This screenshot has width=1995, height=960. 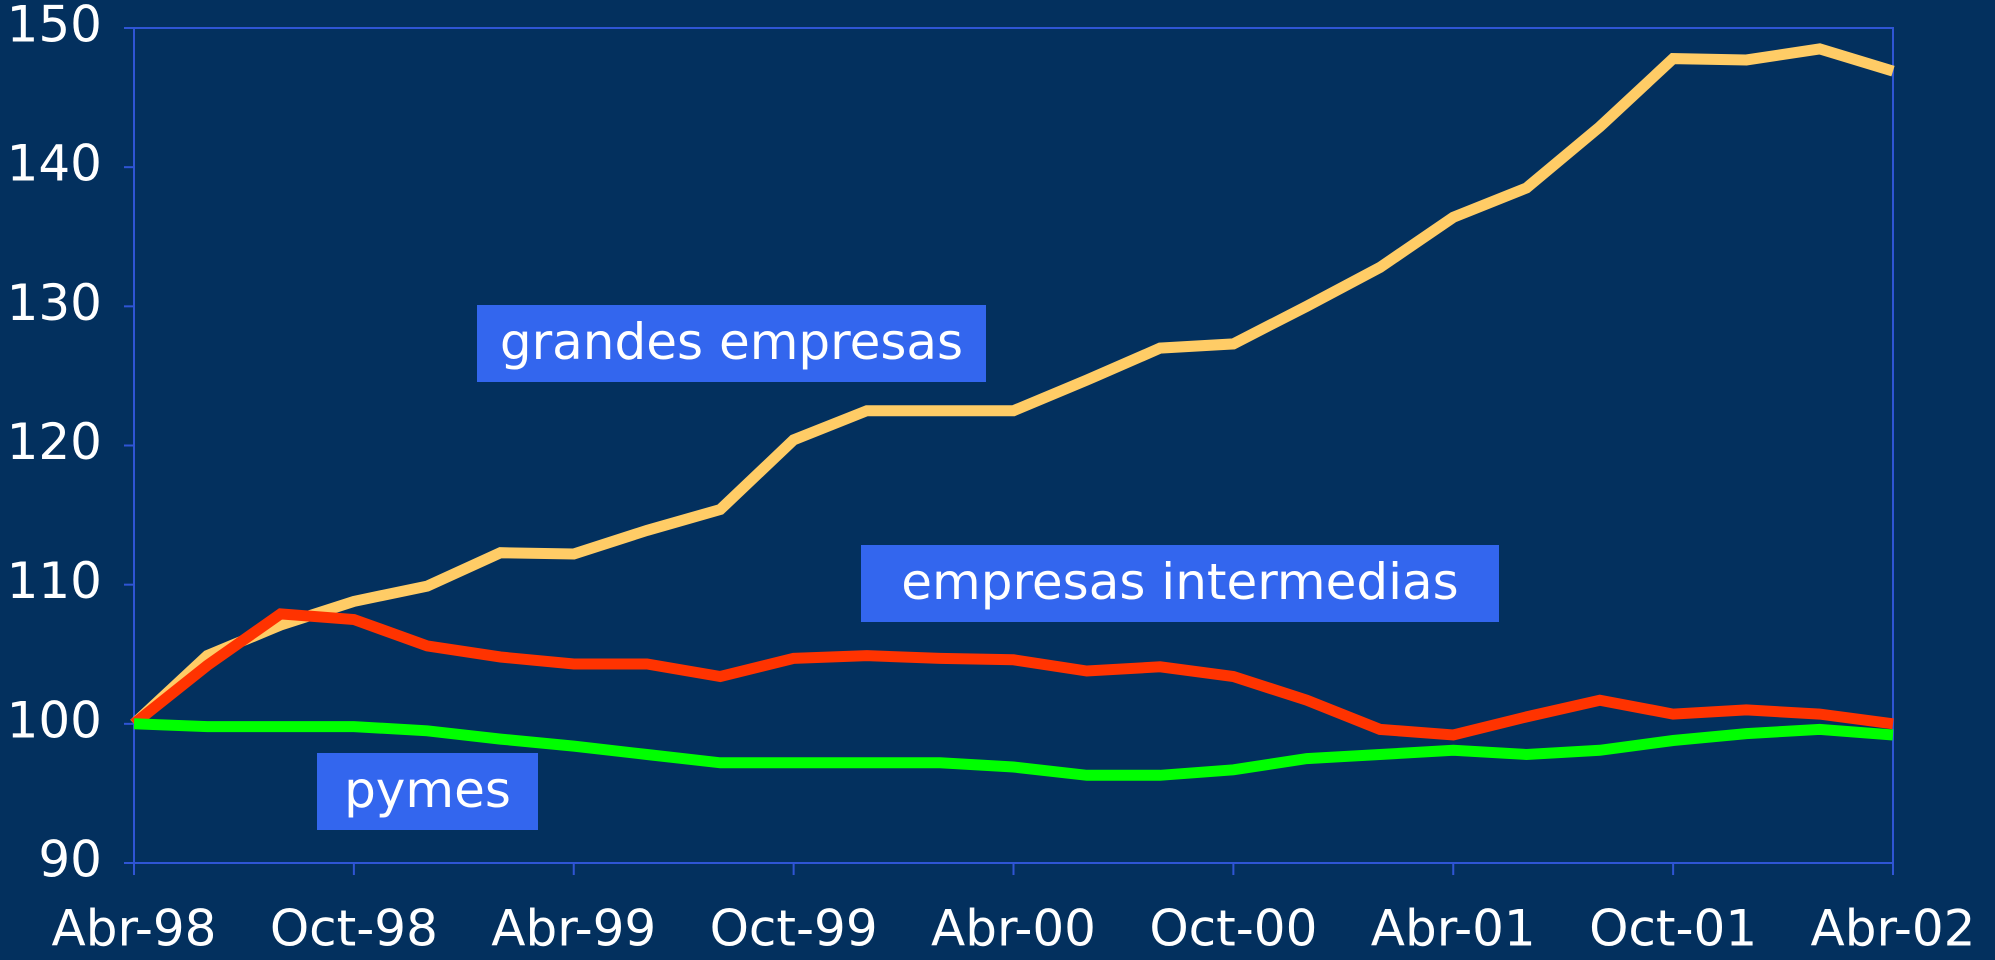 I want to click on x-tick-label: Abr-02, so click(x=1893, y=929).